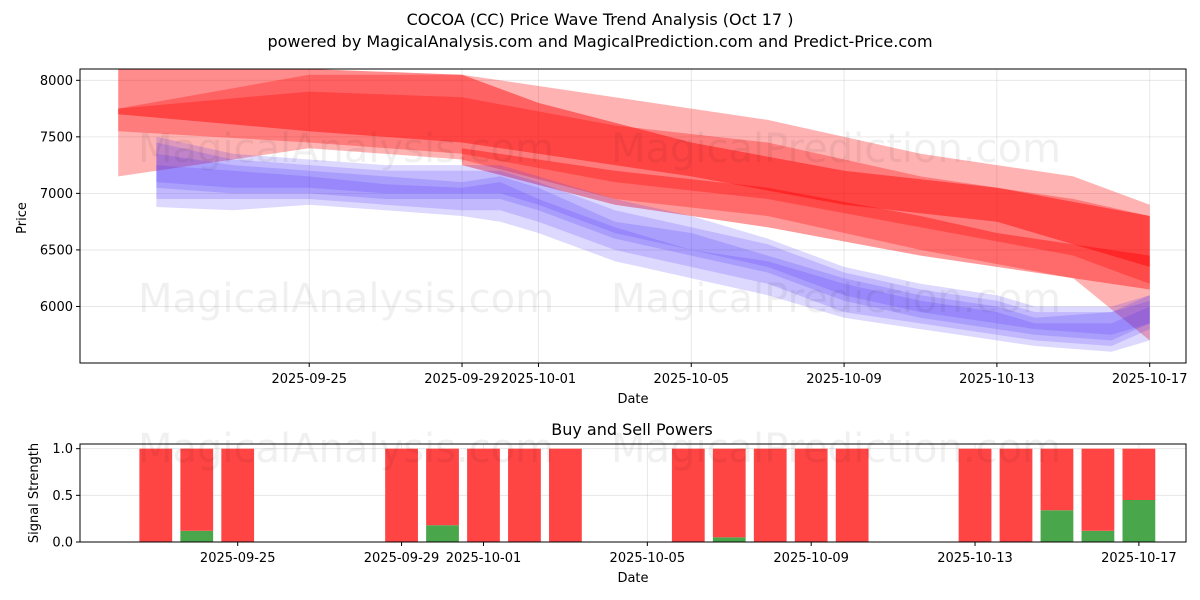  Describe the element at coordinates (56, 81) in the screenshot. I see `top-y-tick-label: 8000` at that location.